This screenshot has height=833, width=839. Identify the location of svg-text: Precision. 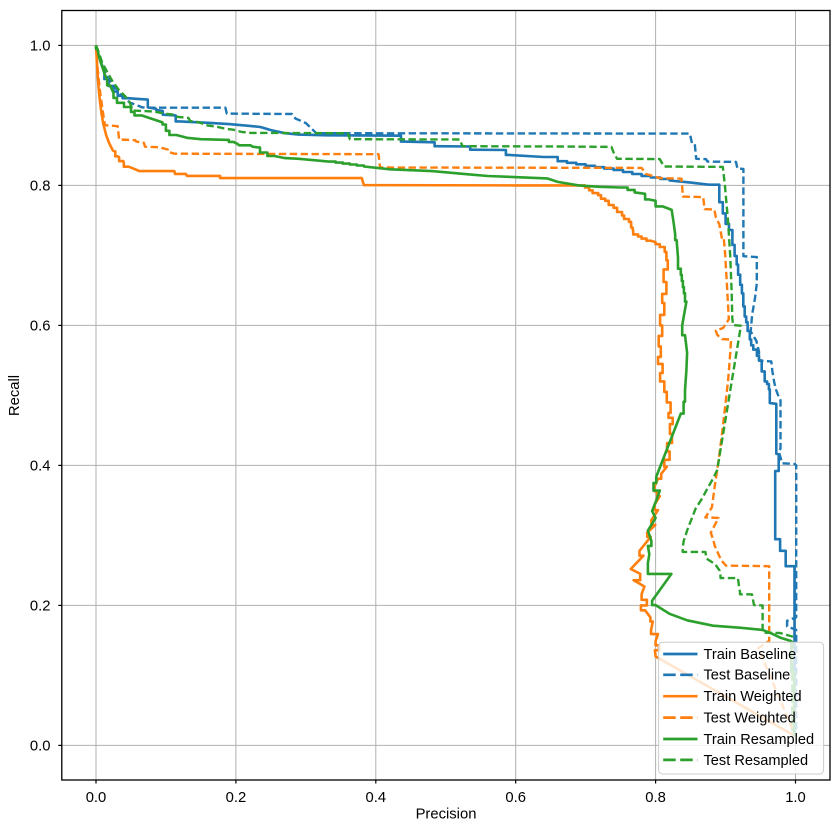
(446, 815).